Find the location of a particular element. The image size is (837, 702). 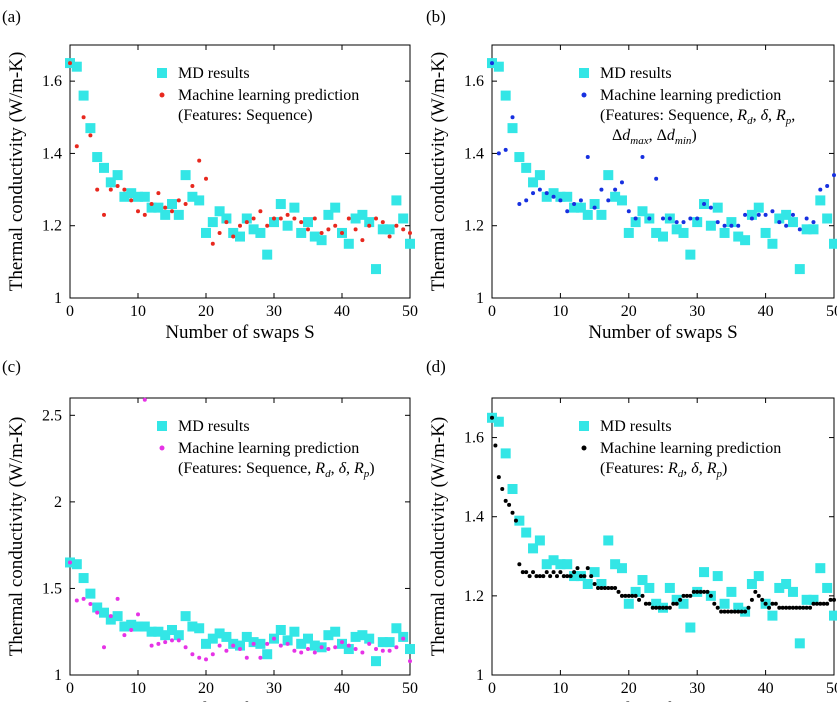

y-tick-label: 1 is located at coordinates (58, 675).